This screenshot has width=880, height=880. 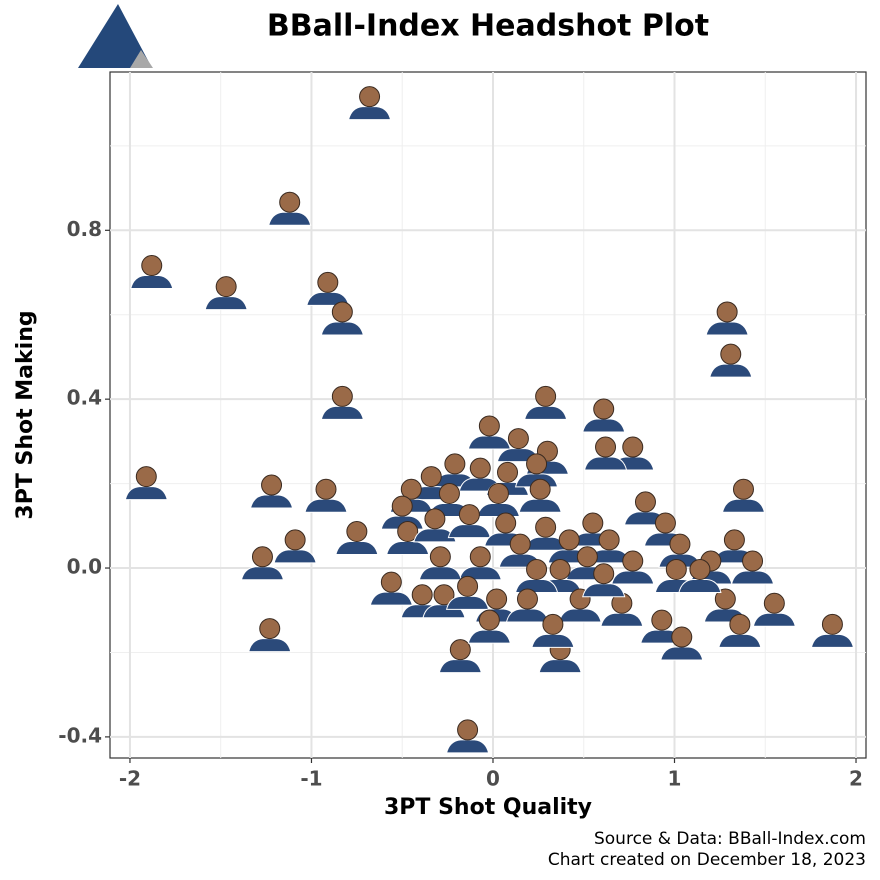 I want to click on x-tick-label: 1, so click(x=675, y=779).